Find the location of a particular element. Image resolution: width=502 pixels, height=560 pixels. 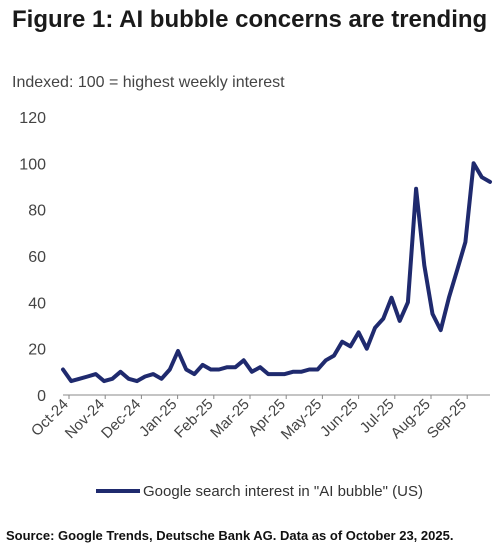

y-tick-label: 0 is located at coordinates (41, 396).